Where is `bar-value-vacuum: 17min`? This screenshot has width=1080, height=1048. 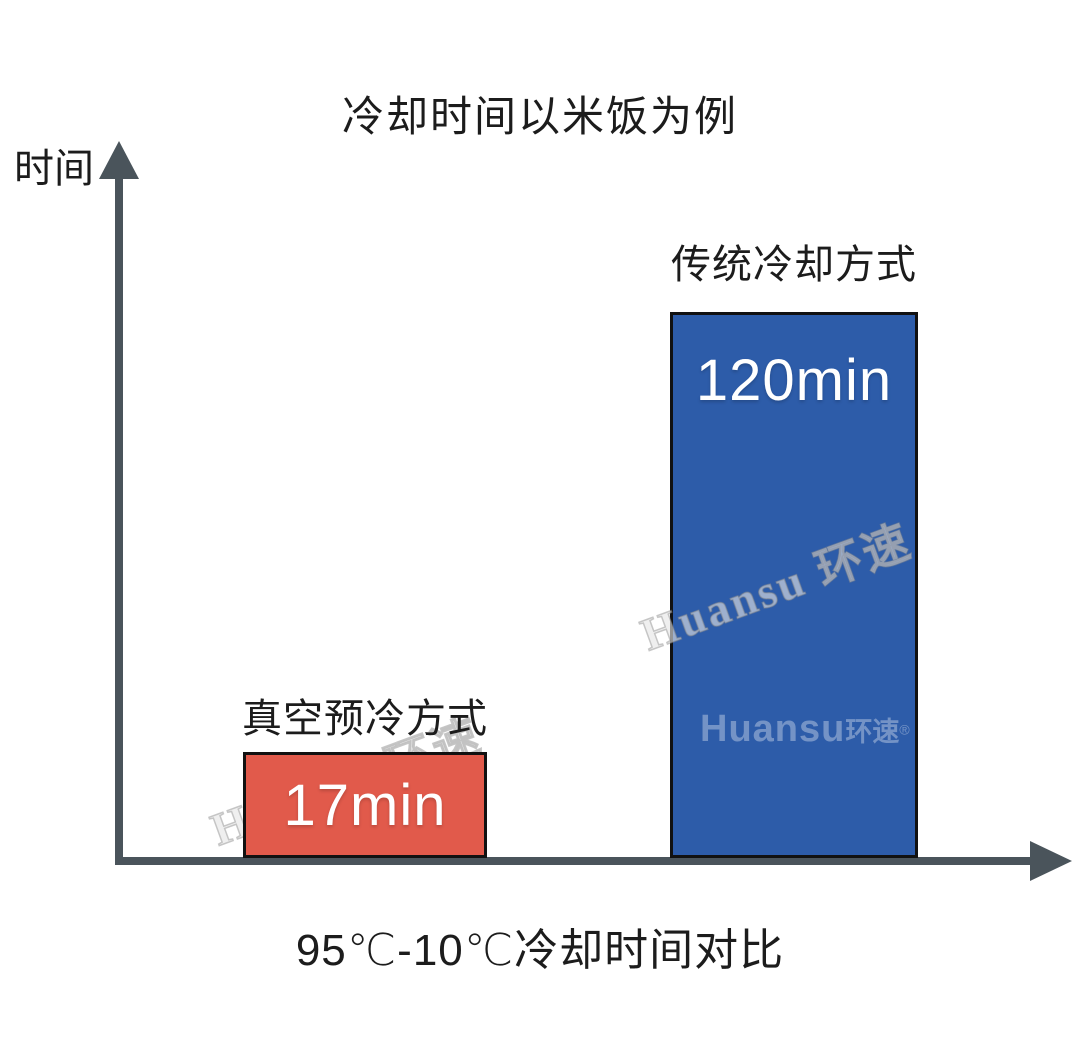
bar-value-vacuum: 17min is located at coordinates (365, 805).